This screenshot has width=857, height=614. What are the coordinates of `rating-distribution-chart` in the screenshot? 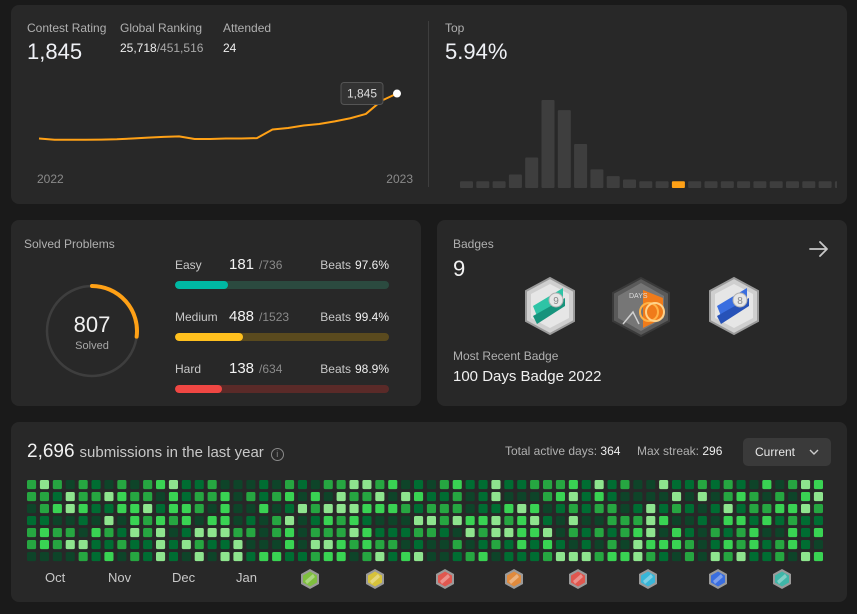 It's located at (641, 132).